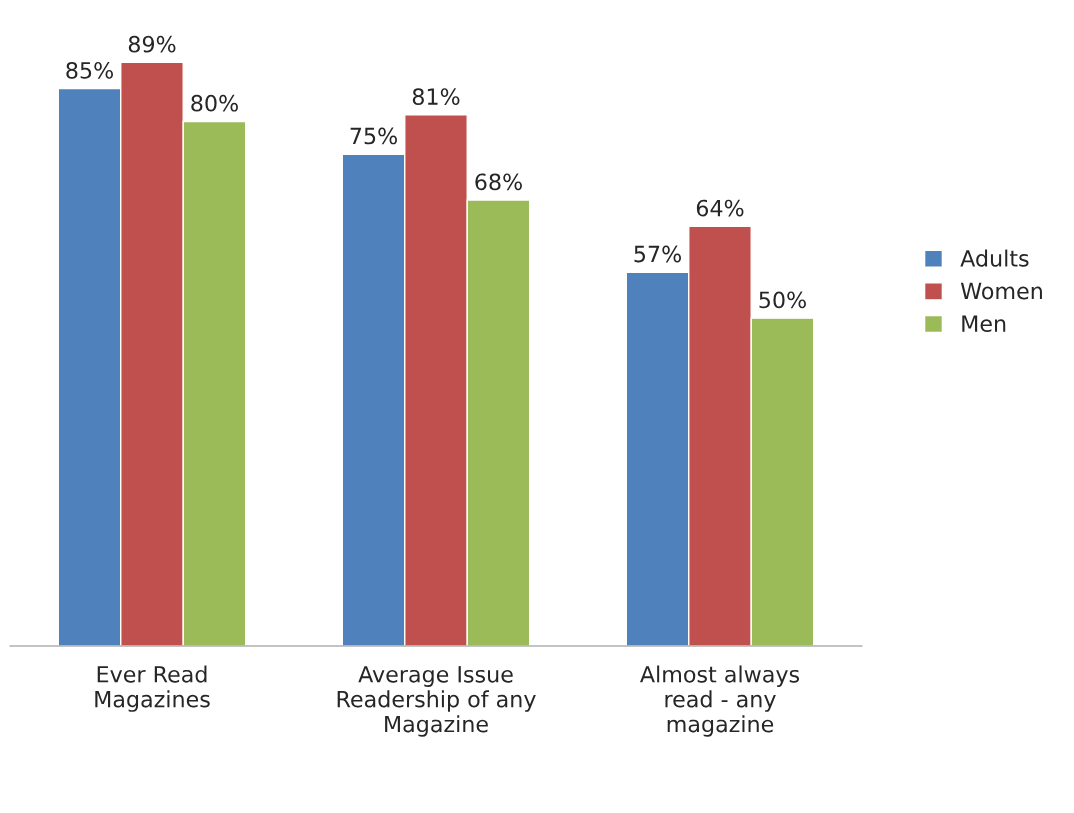 The width and height of the screenshot is (1074, 813). I want to click on x-tick-label: Average Issue Readership of any Magazine, so click(436, 701).